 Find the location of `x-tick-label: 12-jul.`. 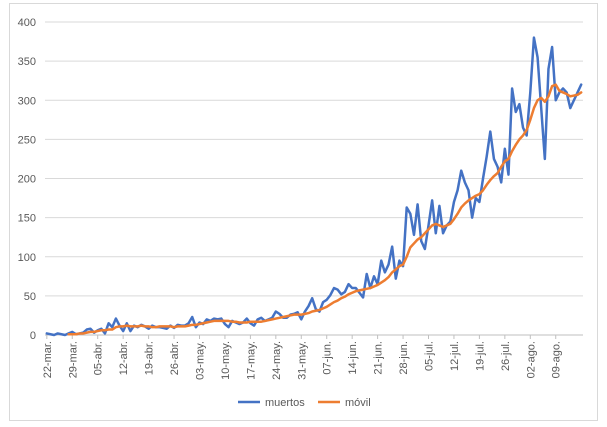

x-tick-label: 12-jul. is located at coordinates (455, 356).